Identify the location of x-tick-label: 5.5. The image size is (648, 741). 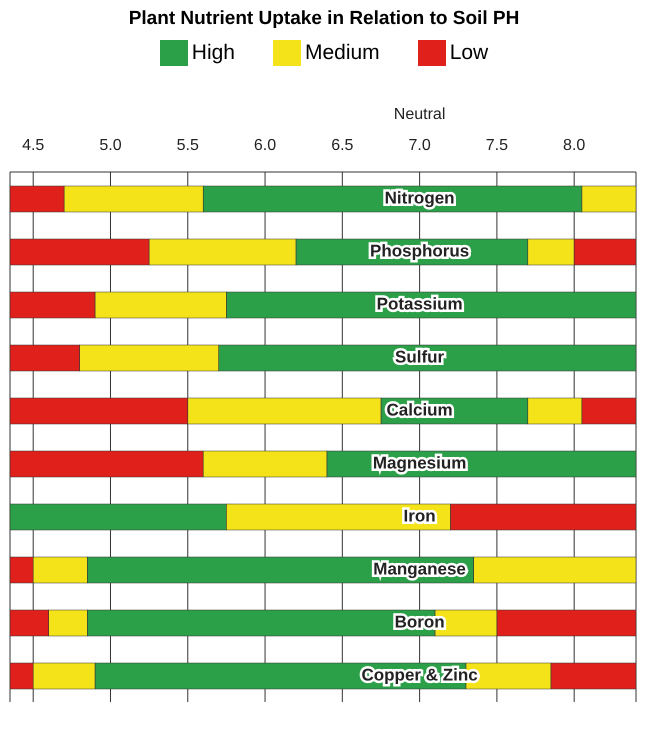
(187, 145).